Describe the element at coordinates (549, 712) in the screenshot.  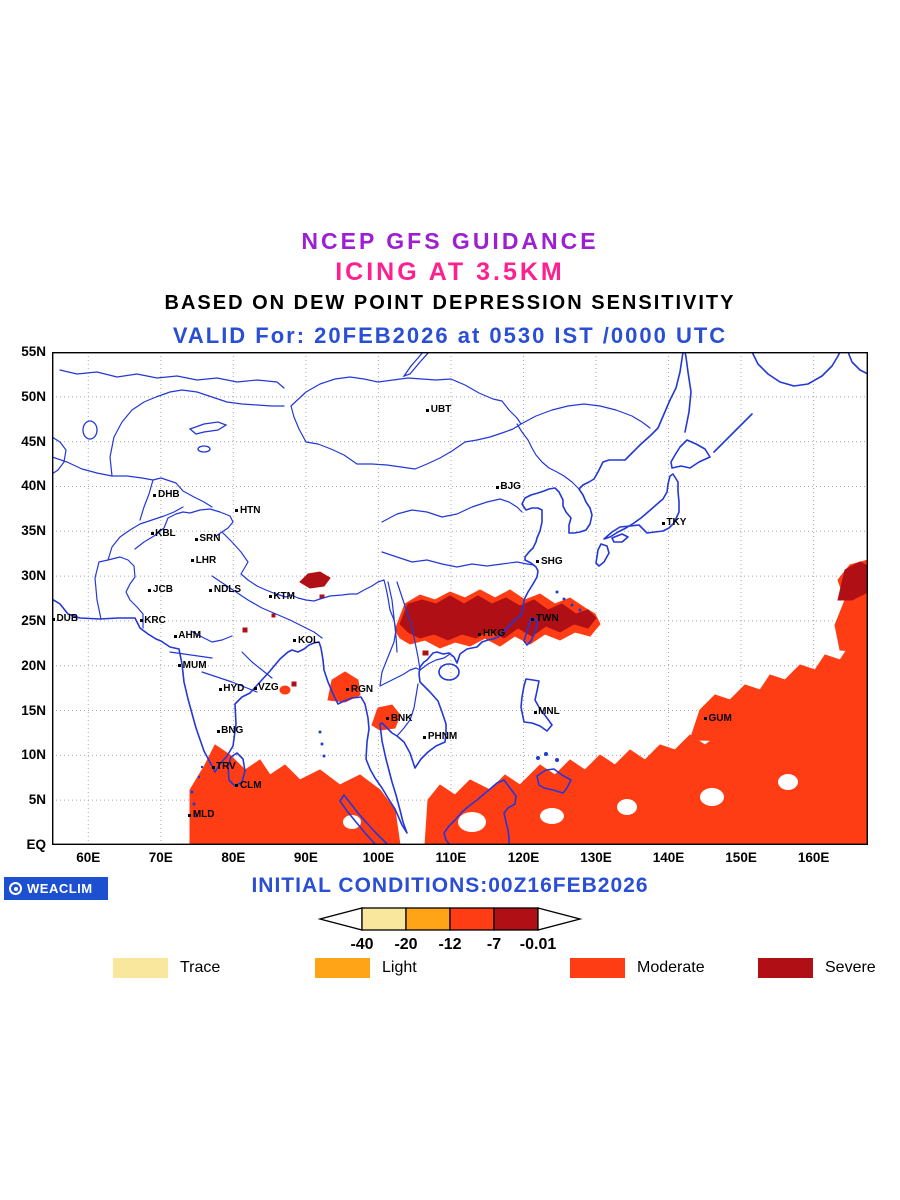
I see `station-label: MNL` at that location.